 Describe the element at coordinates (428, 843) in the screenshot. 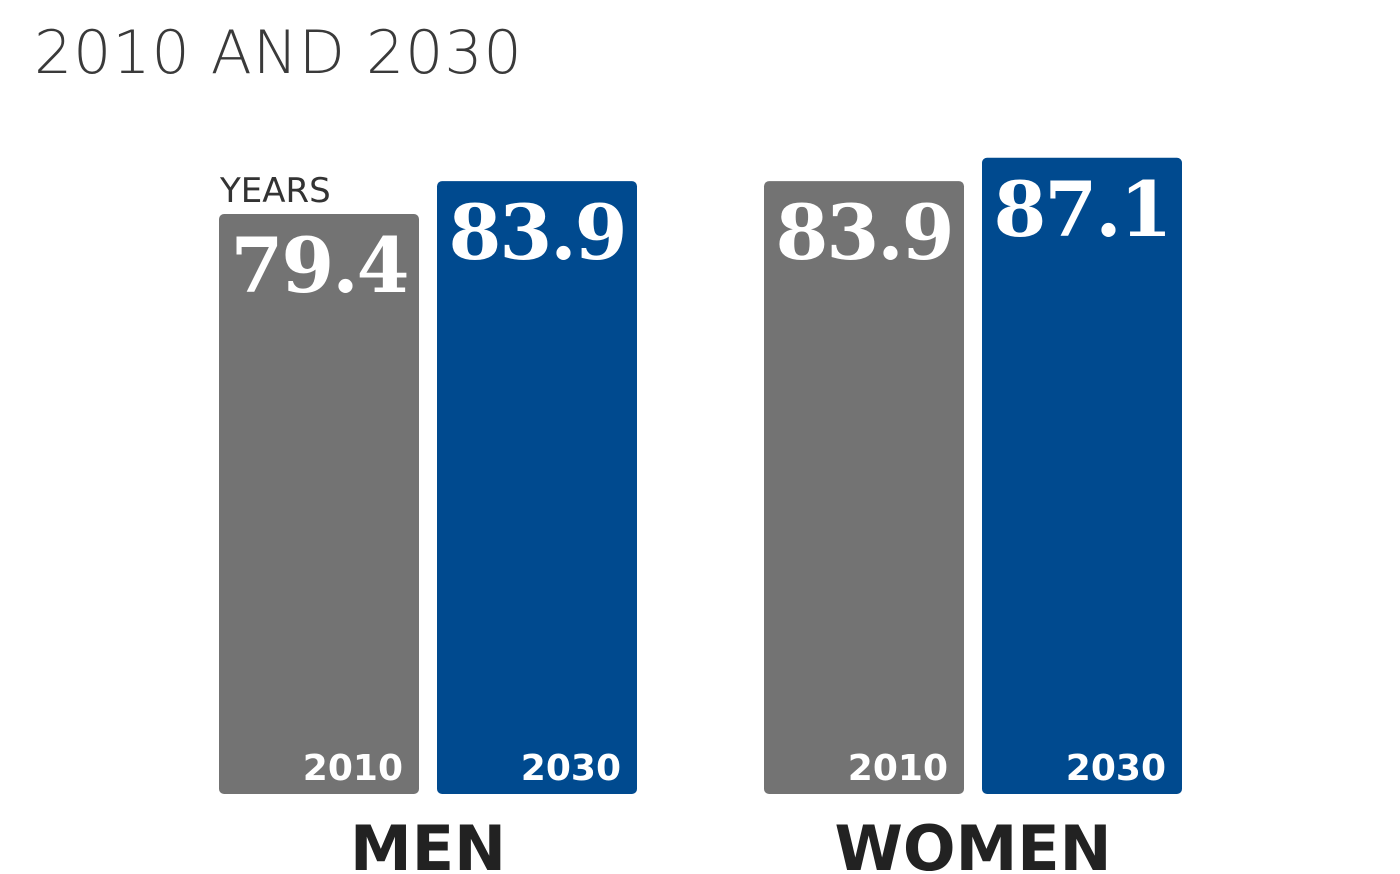

I see `category-label-men: MEN` at that location.